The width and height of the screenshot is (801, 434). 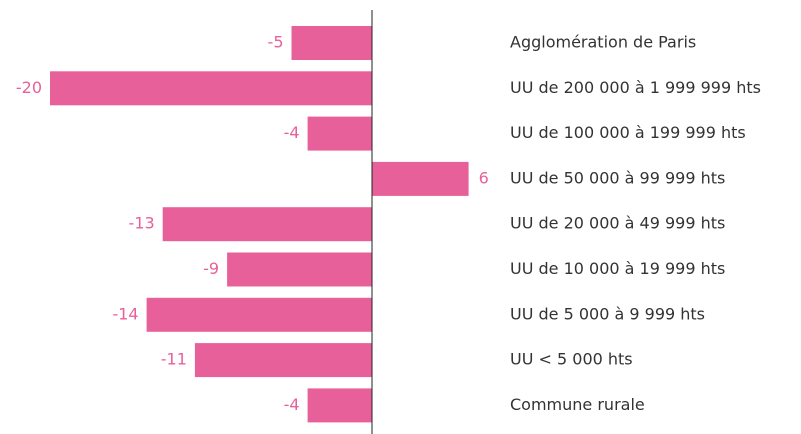 What do you see at coordinates (142, 223) in the screenshot?
I see `value-label: -13` at bounding box center [142, 223].